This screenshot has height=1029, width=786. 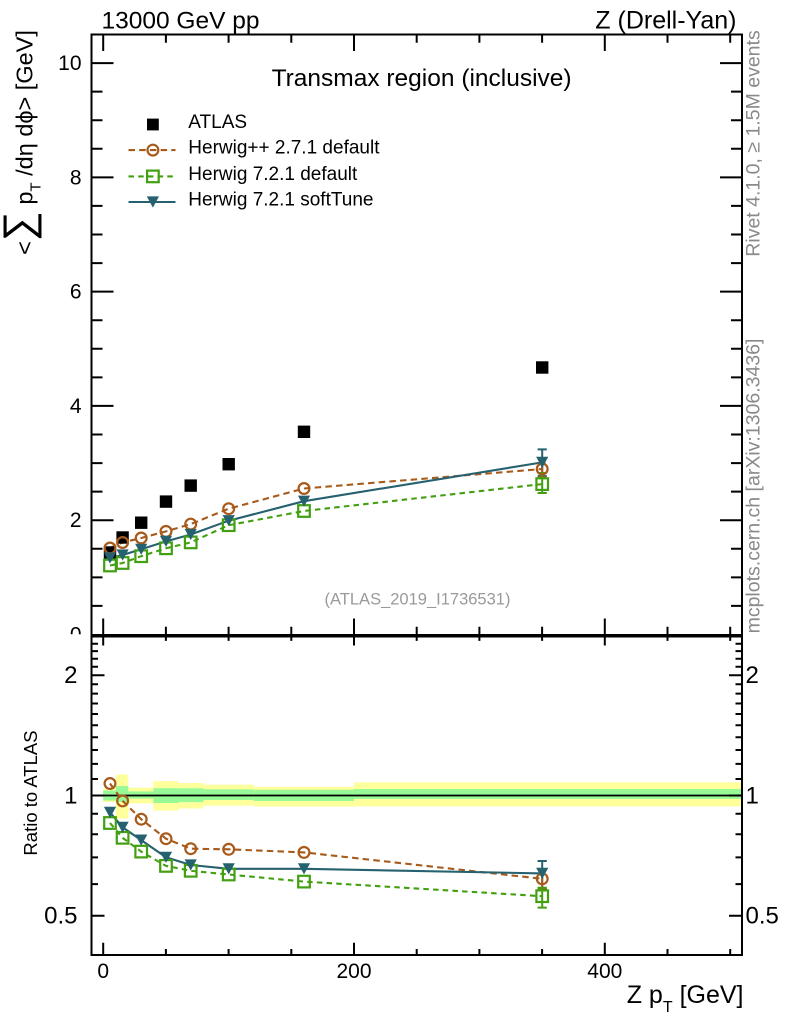 What do you see at coordinates (353, 971) in the screenshot?
I see `svg-text: 200` at bounding box center [353, 971].